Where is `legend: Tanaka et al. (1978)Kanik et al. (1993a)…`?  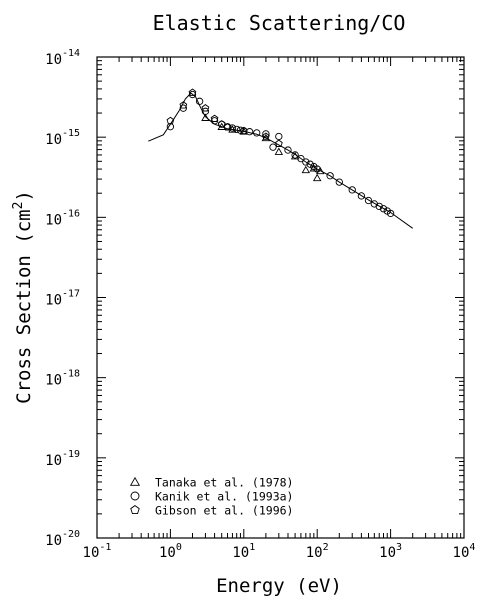 legend: Tanaka et al. (1978)Kanik et al. (1993a)… is located at coordinates (211, 497).